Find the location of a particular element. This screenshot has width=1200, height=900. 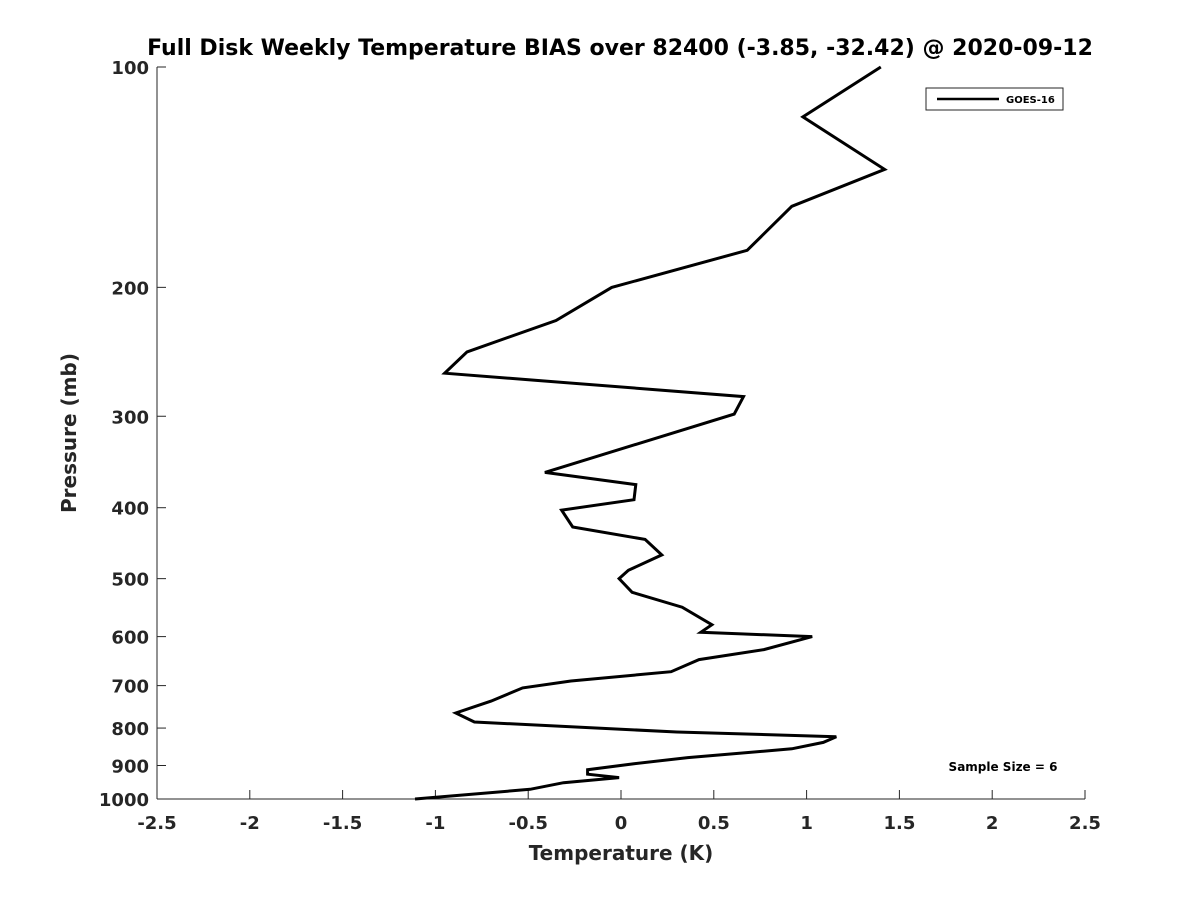

y-axis-label: Pressure (mb) is located at coordinates (69, 433).